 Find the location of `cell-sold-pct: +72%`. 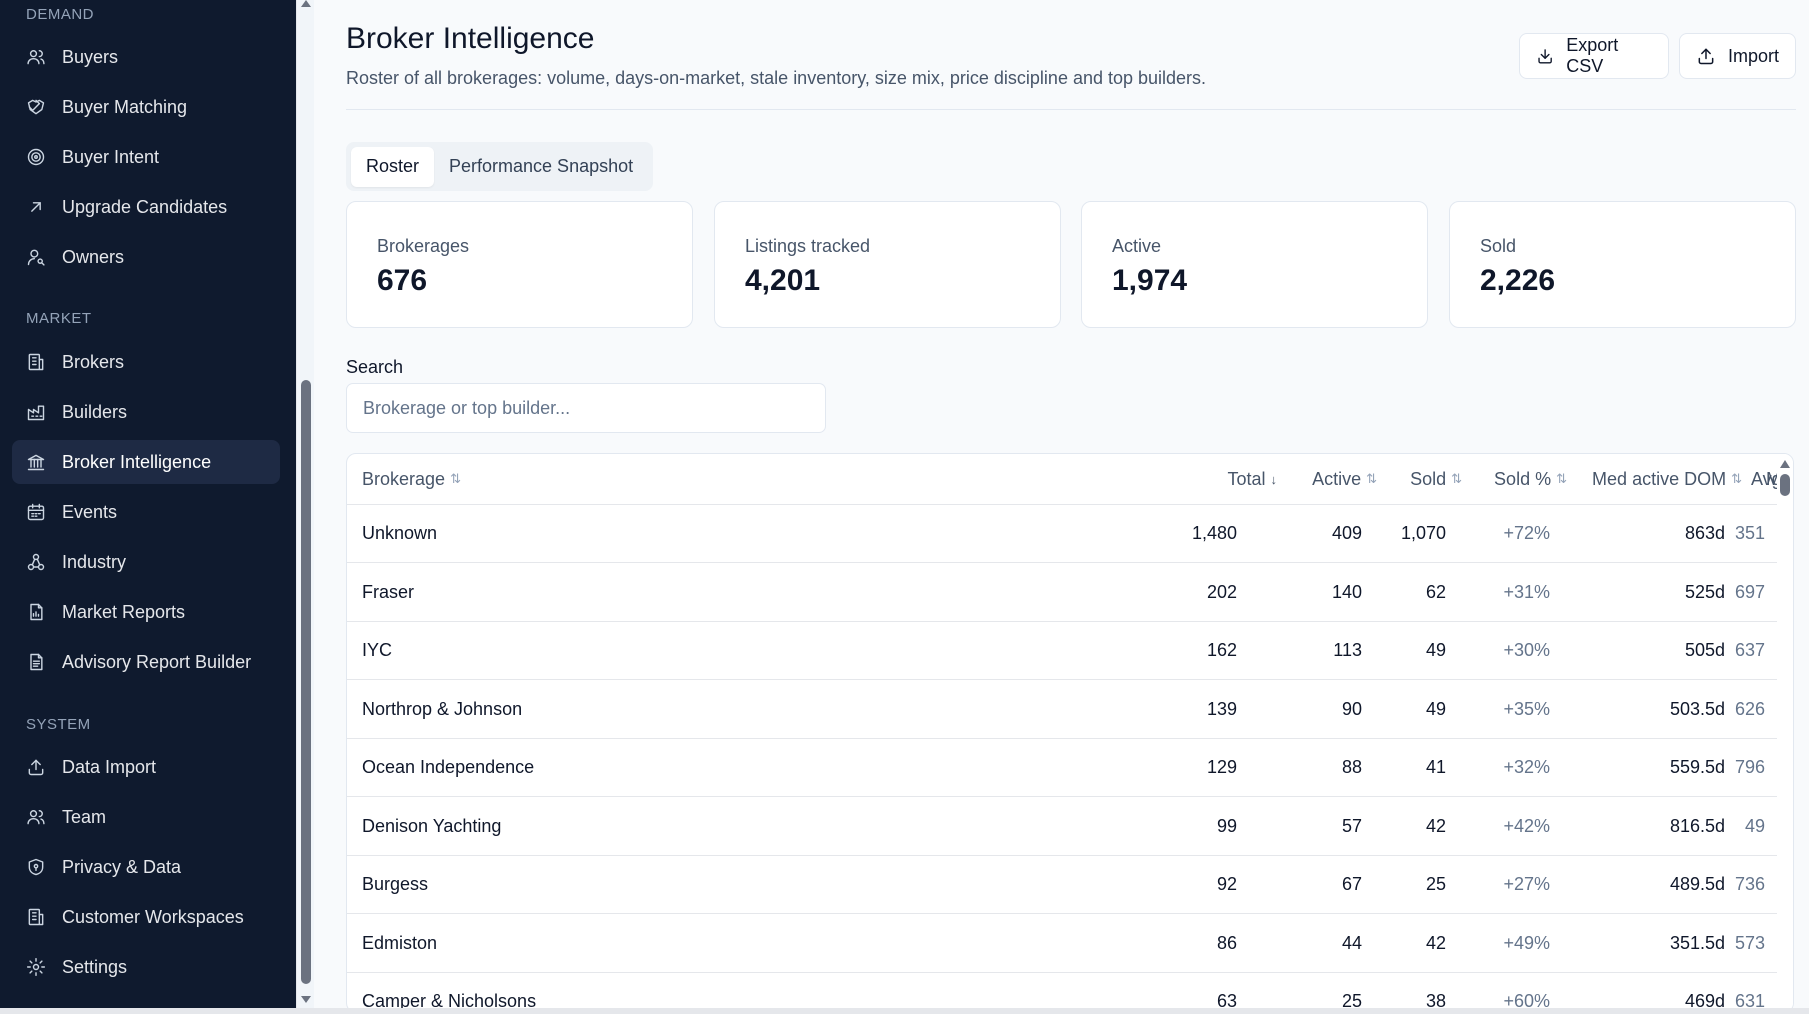

cell-sold-pct: +72% is located at coordinates (1526, 533).